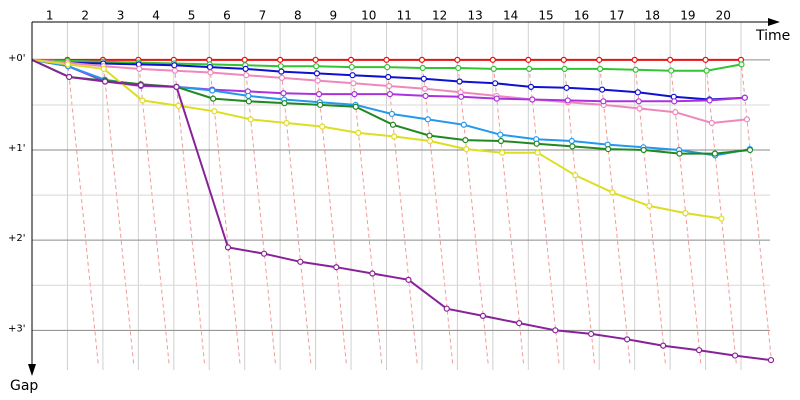  I want to click on x-arrow, so click(774, 22).